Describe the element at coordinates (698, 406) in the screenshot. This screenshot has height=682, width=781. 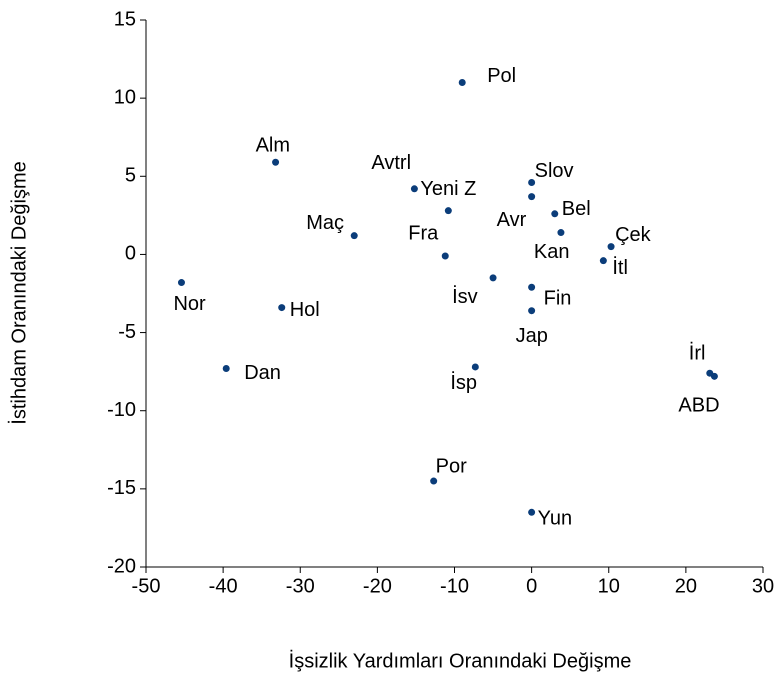
I see `point-label: ABD` at that location.